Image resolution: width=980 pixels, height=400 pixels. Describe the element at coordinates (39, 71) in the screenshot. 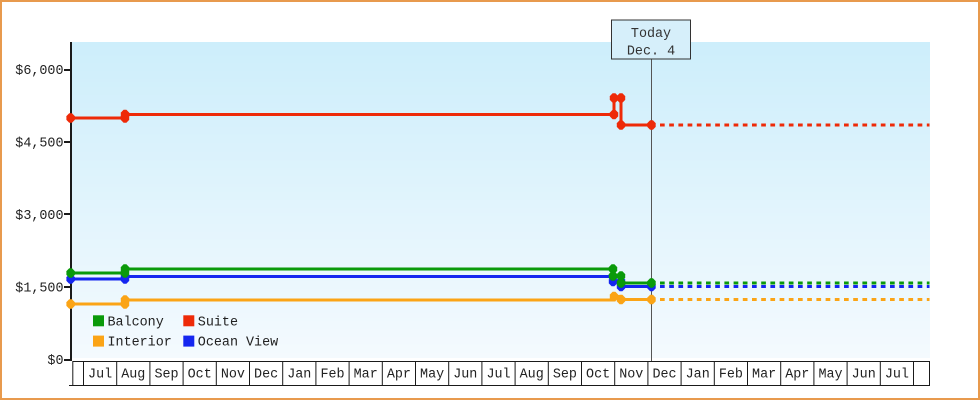

I see `svg-text: $6,000` at that location.